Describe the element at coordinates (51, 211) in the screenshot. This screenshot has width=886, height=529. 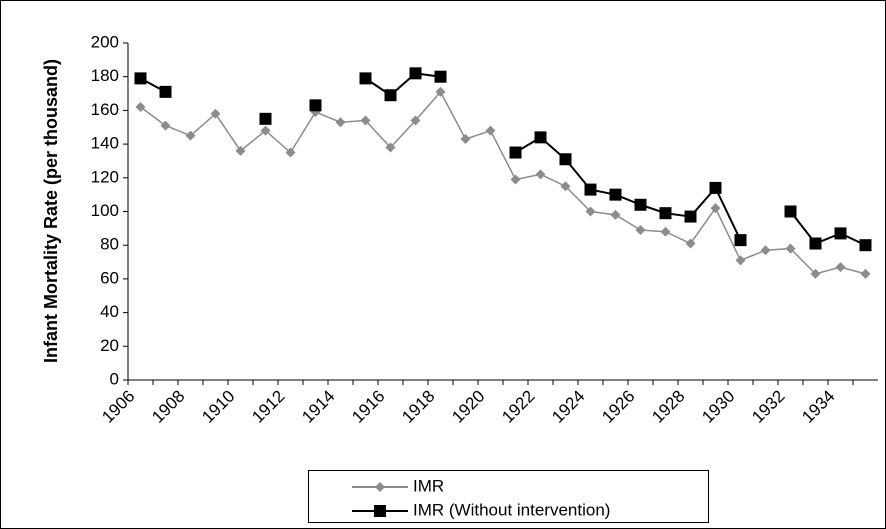
I see `y-axis-label: Infant Mortality Rate (per thousand)` at that location.